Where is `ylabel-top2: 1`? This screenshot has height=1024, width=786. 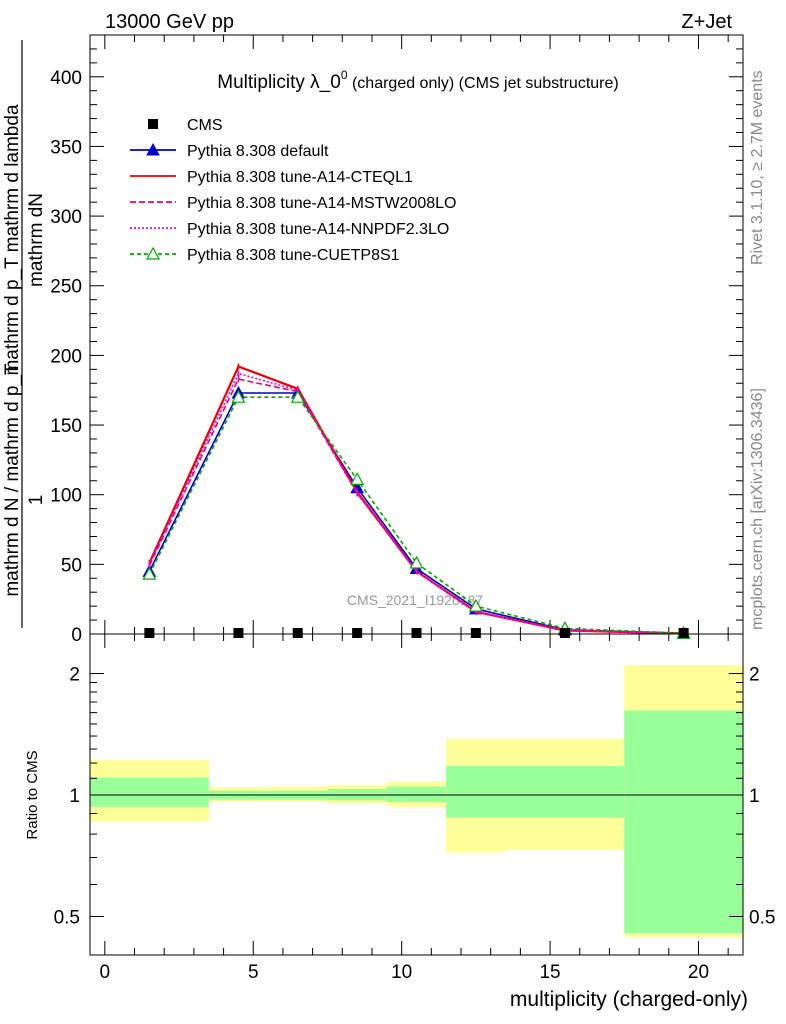 ylabel-top2: 1 is located at coordinates (36, 500).